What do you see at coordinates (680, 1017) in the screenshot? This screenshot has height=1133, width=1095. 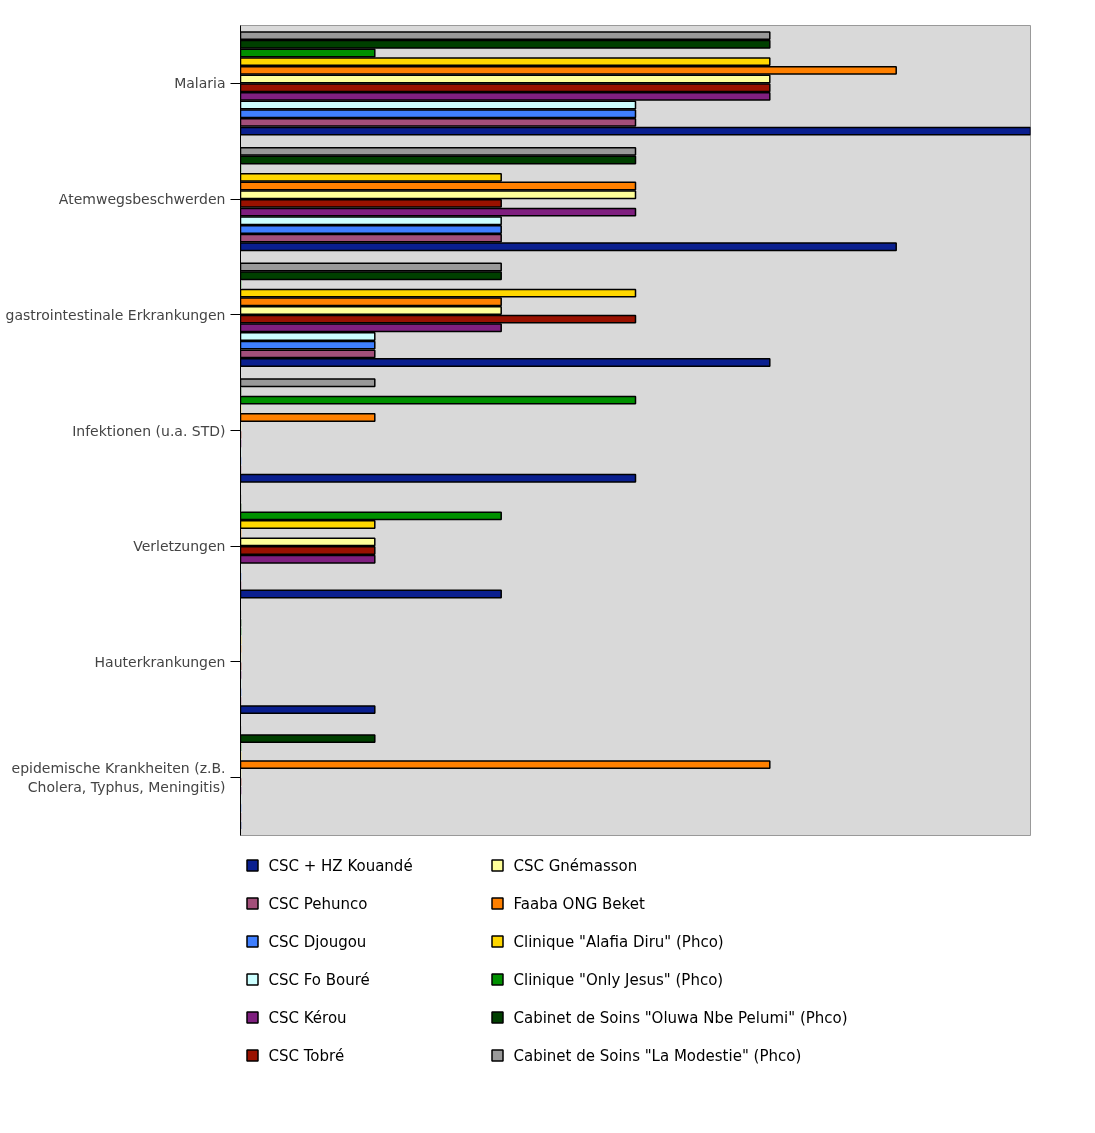 I see `legend-label: Cabinet de Soins "Oluwa Nbe Pelumi" (Phco)` at bounding box center [680, 1017].